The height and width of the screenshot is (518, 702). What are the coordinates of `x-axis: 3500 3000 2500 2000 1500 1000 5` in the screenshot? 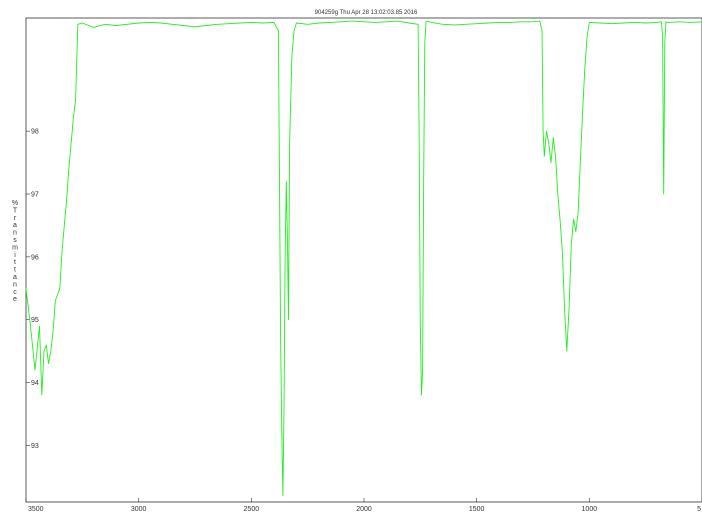 It's located at (363, 505).